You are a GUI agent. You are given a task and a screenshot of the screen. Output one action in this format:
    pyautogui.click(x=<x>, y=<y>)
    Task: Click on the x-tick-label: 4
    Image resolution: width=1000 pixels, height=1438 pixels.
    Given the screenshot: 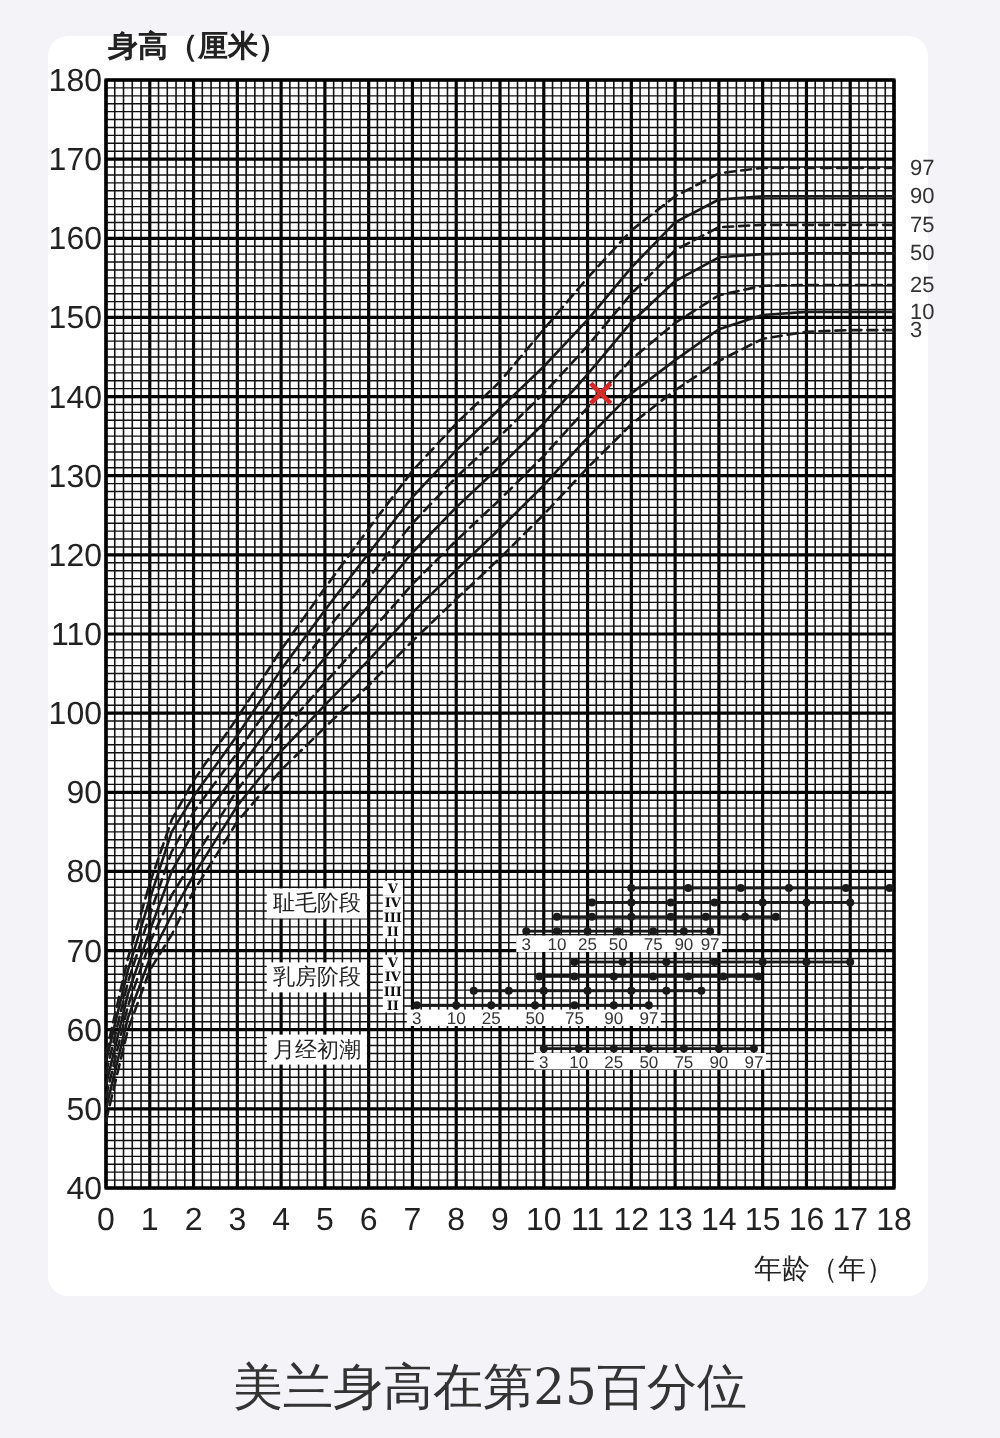 What is the action you would take?
    pyautogui.click(x=281, y=1221)
    